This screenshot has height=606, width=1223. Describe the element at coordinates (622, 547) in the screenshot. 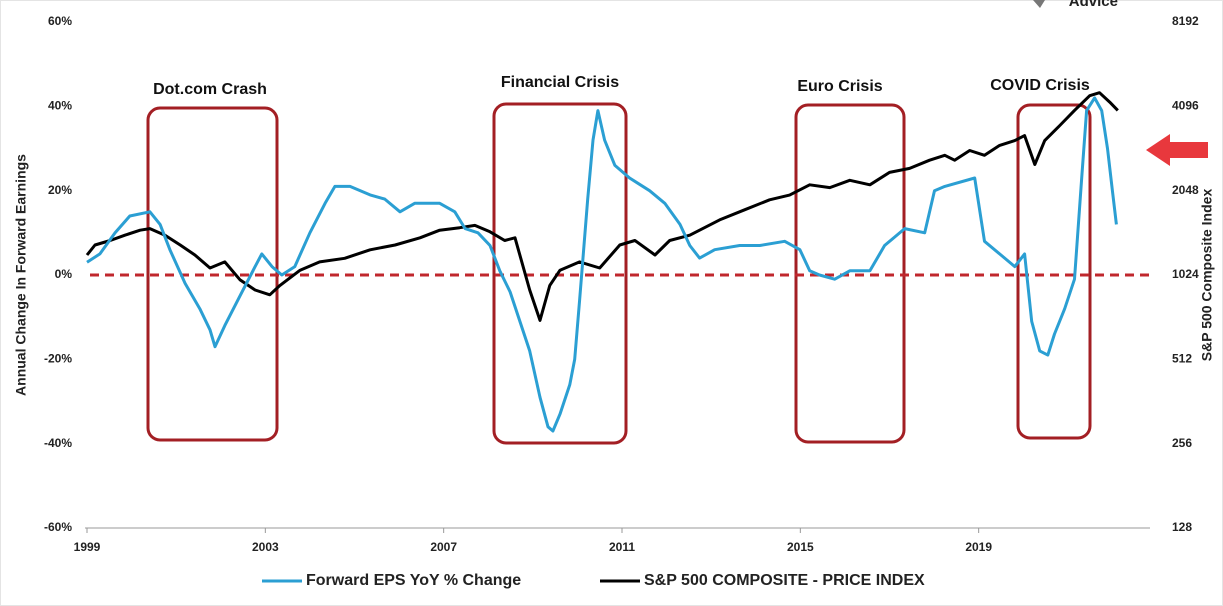

I see `x-tick-label: 2011` at that location.